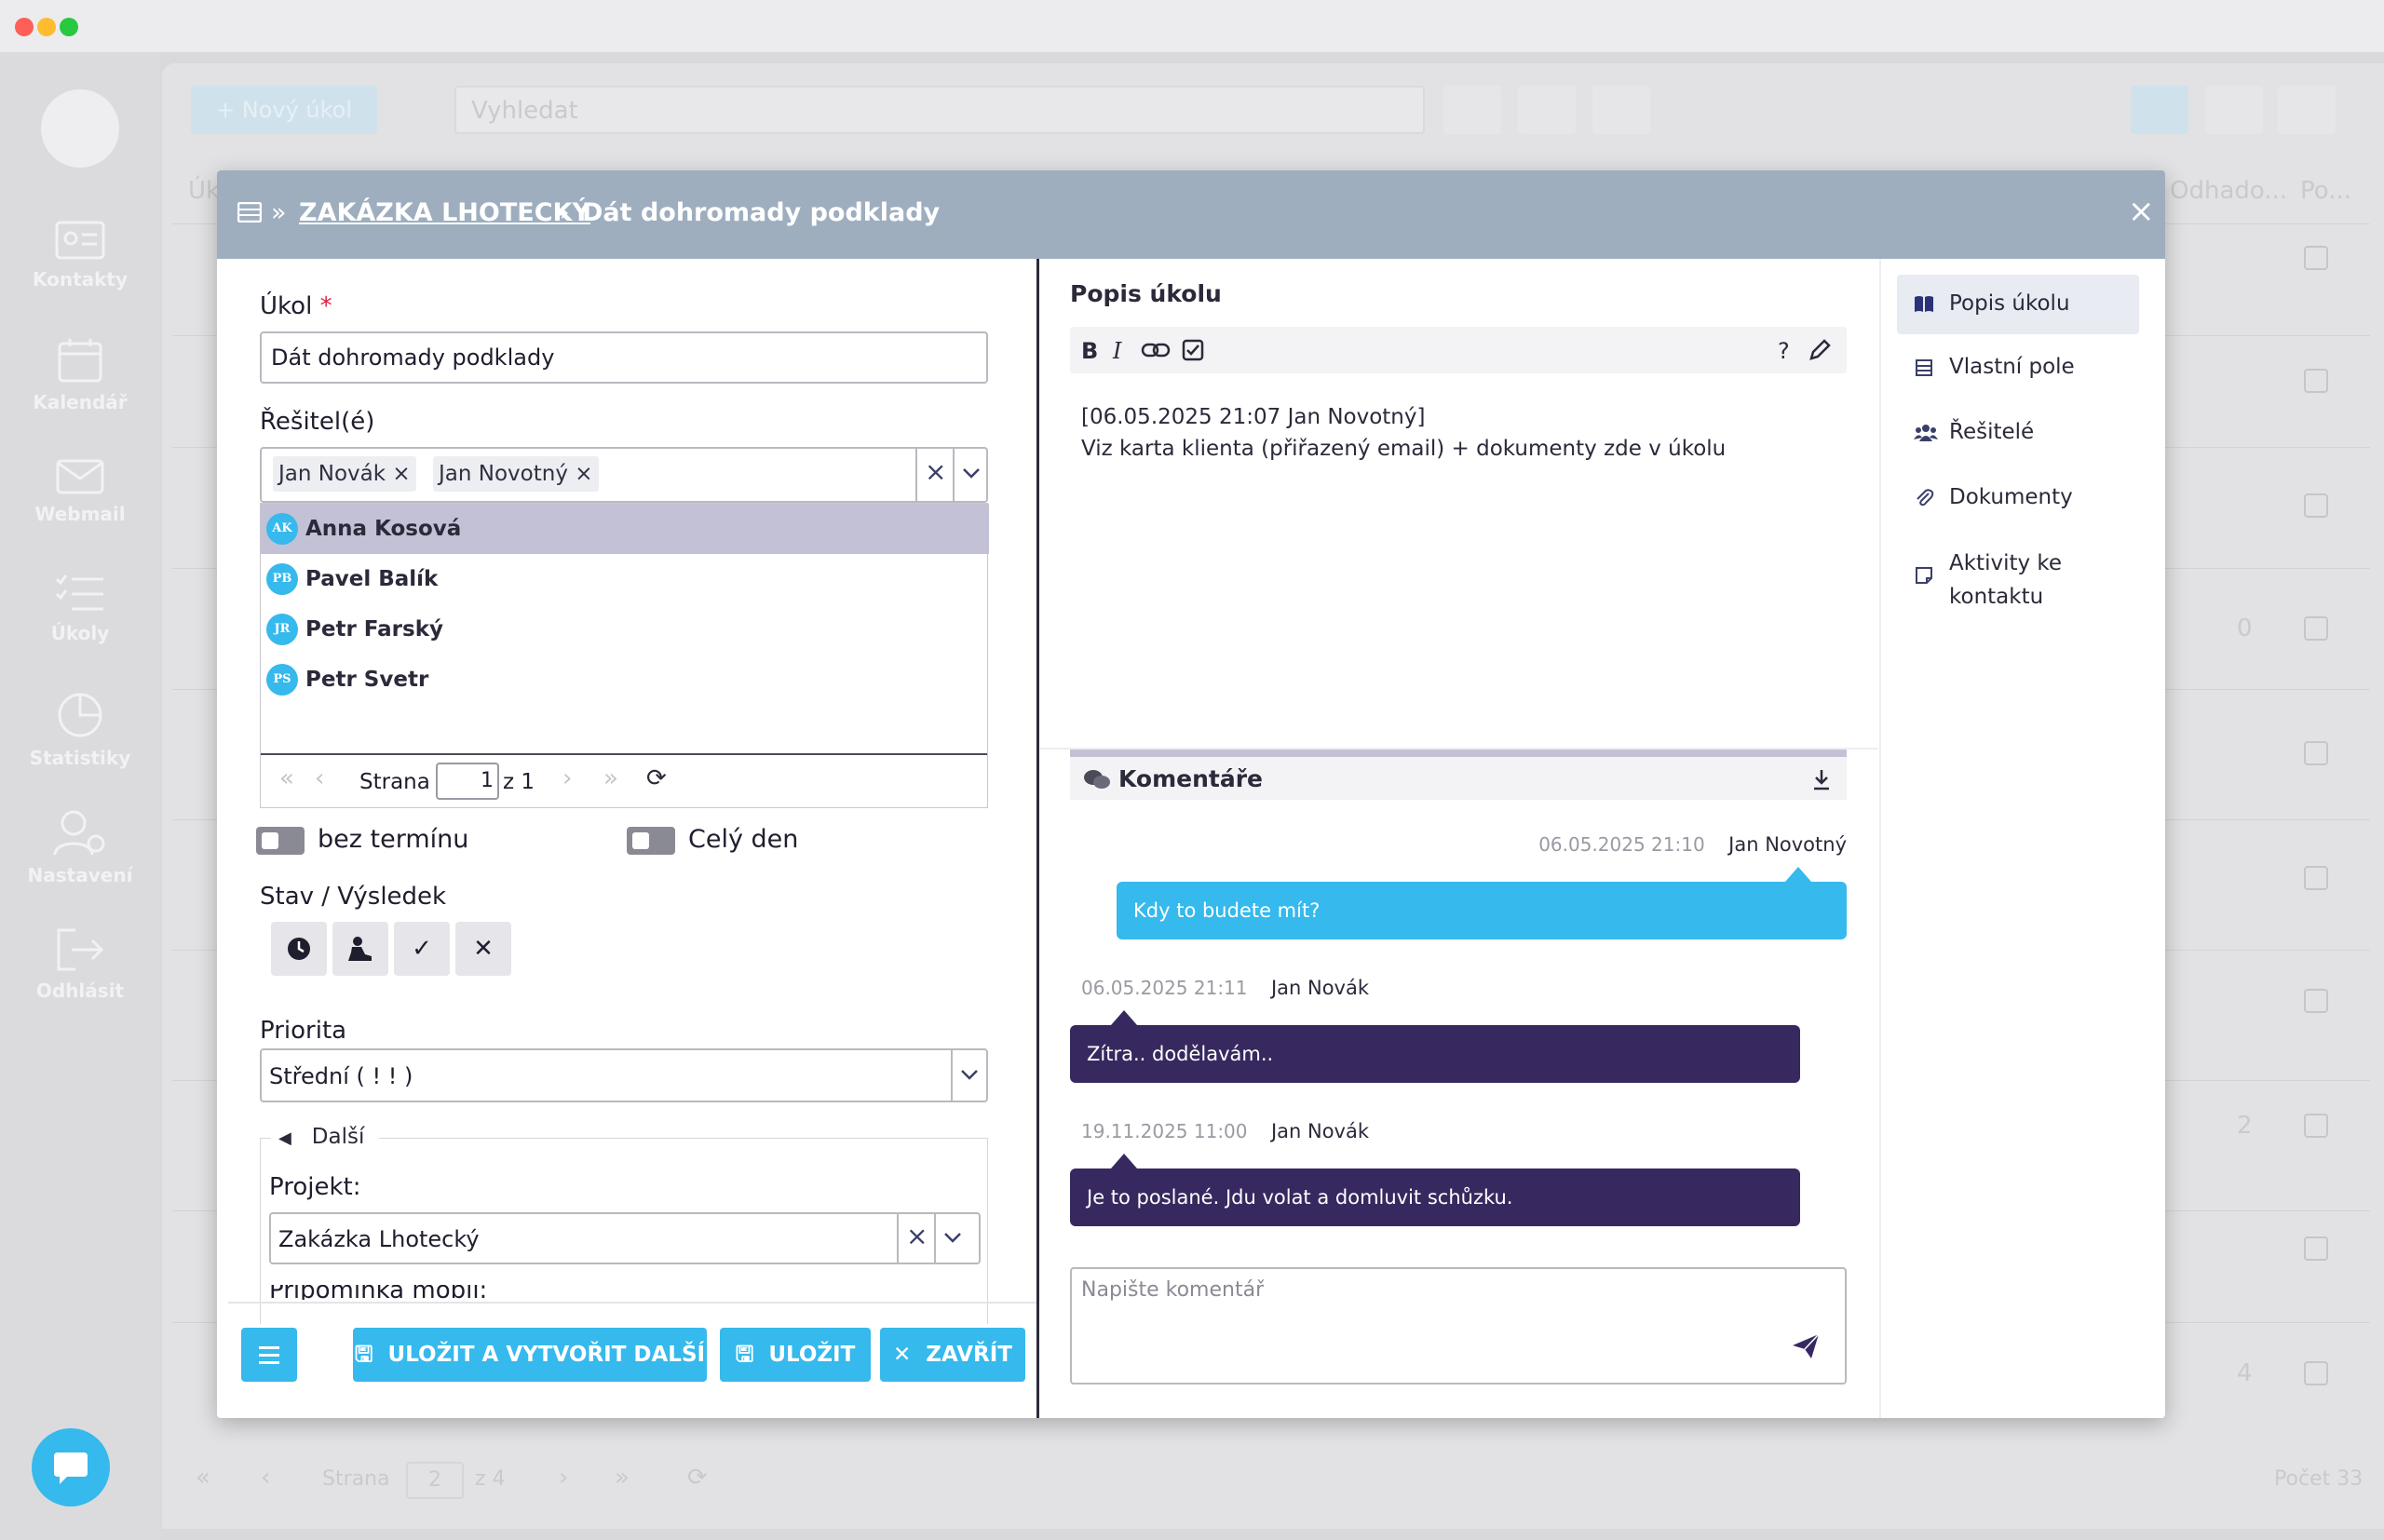 This screenshot has height=1540, width=2384. What do you see at coordinates (1784, 351) in the screenshot?
I see `help-icon: ?` at bounding box center [1784, 351].